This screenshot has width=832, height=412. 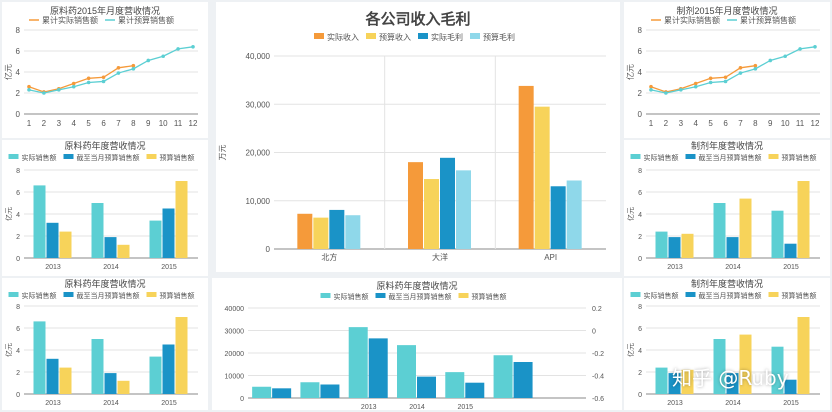 I want to click on y-tick-label: 10000, so click(x=235, y=377).